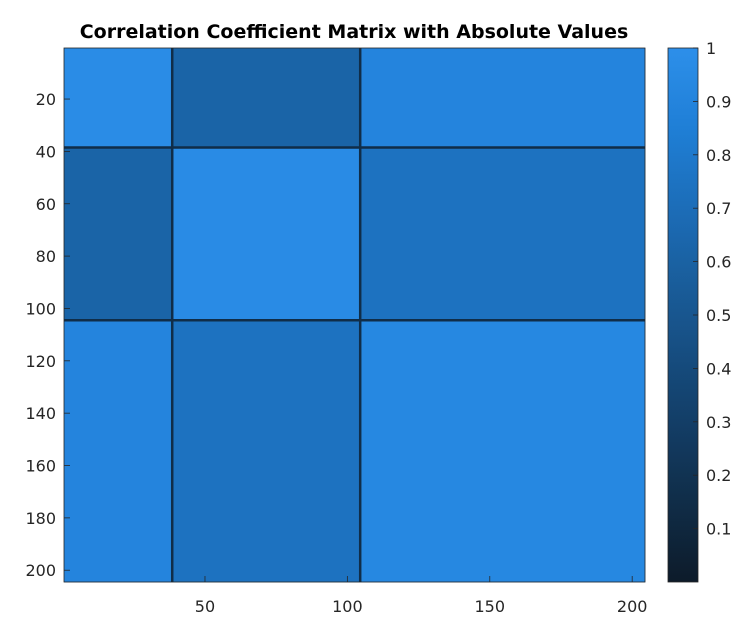 The image size is (755, 620). Describe the element at coordinates (718, 155) in the screenshot. I see `colorbar-tick-label: 0.8` at that location.